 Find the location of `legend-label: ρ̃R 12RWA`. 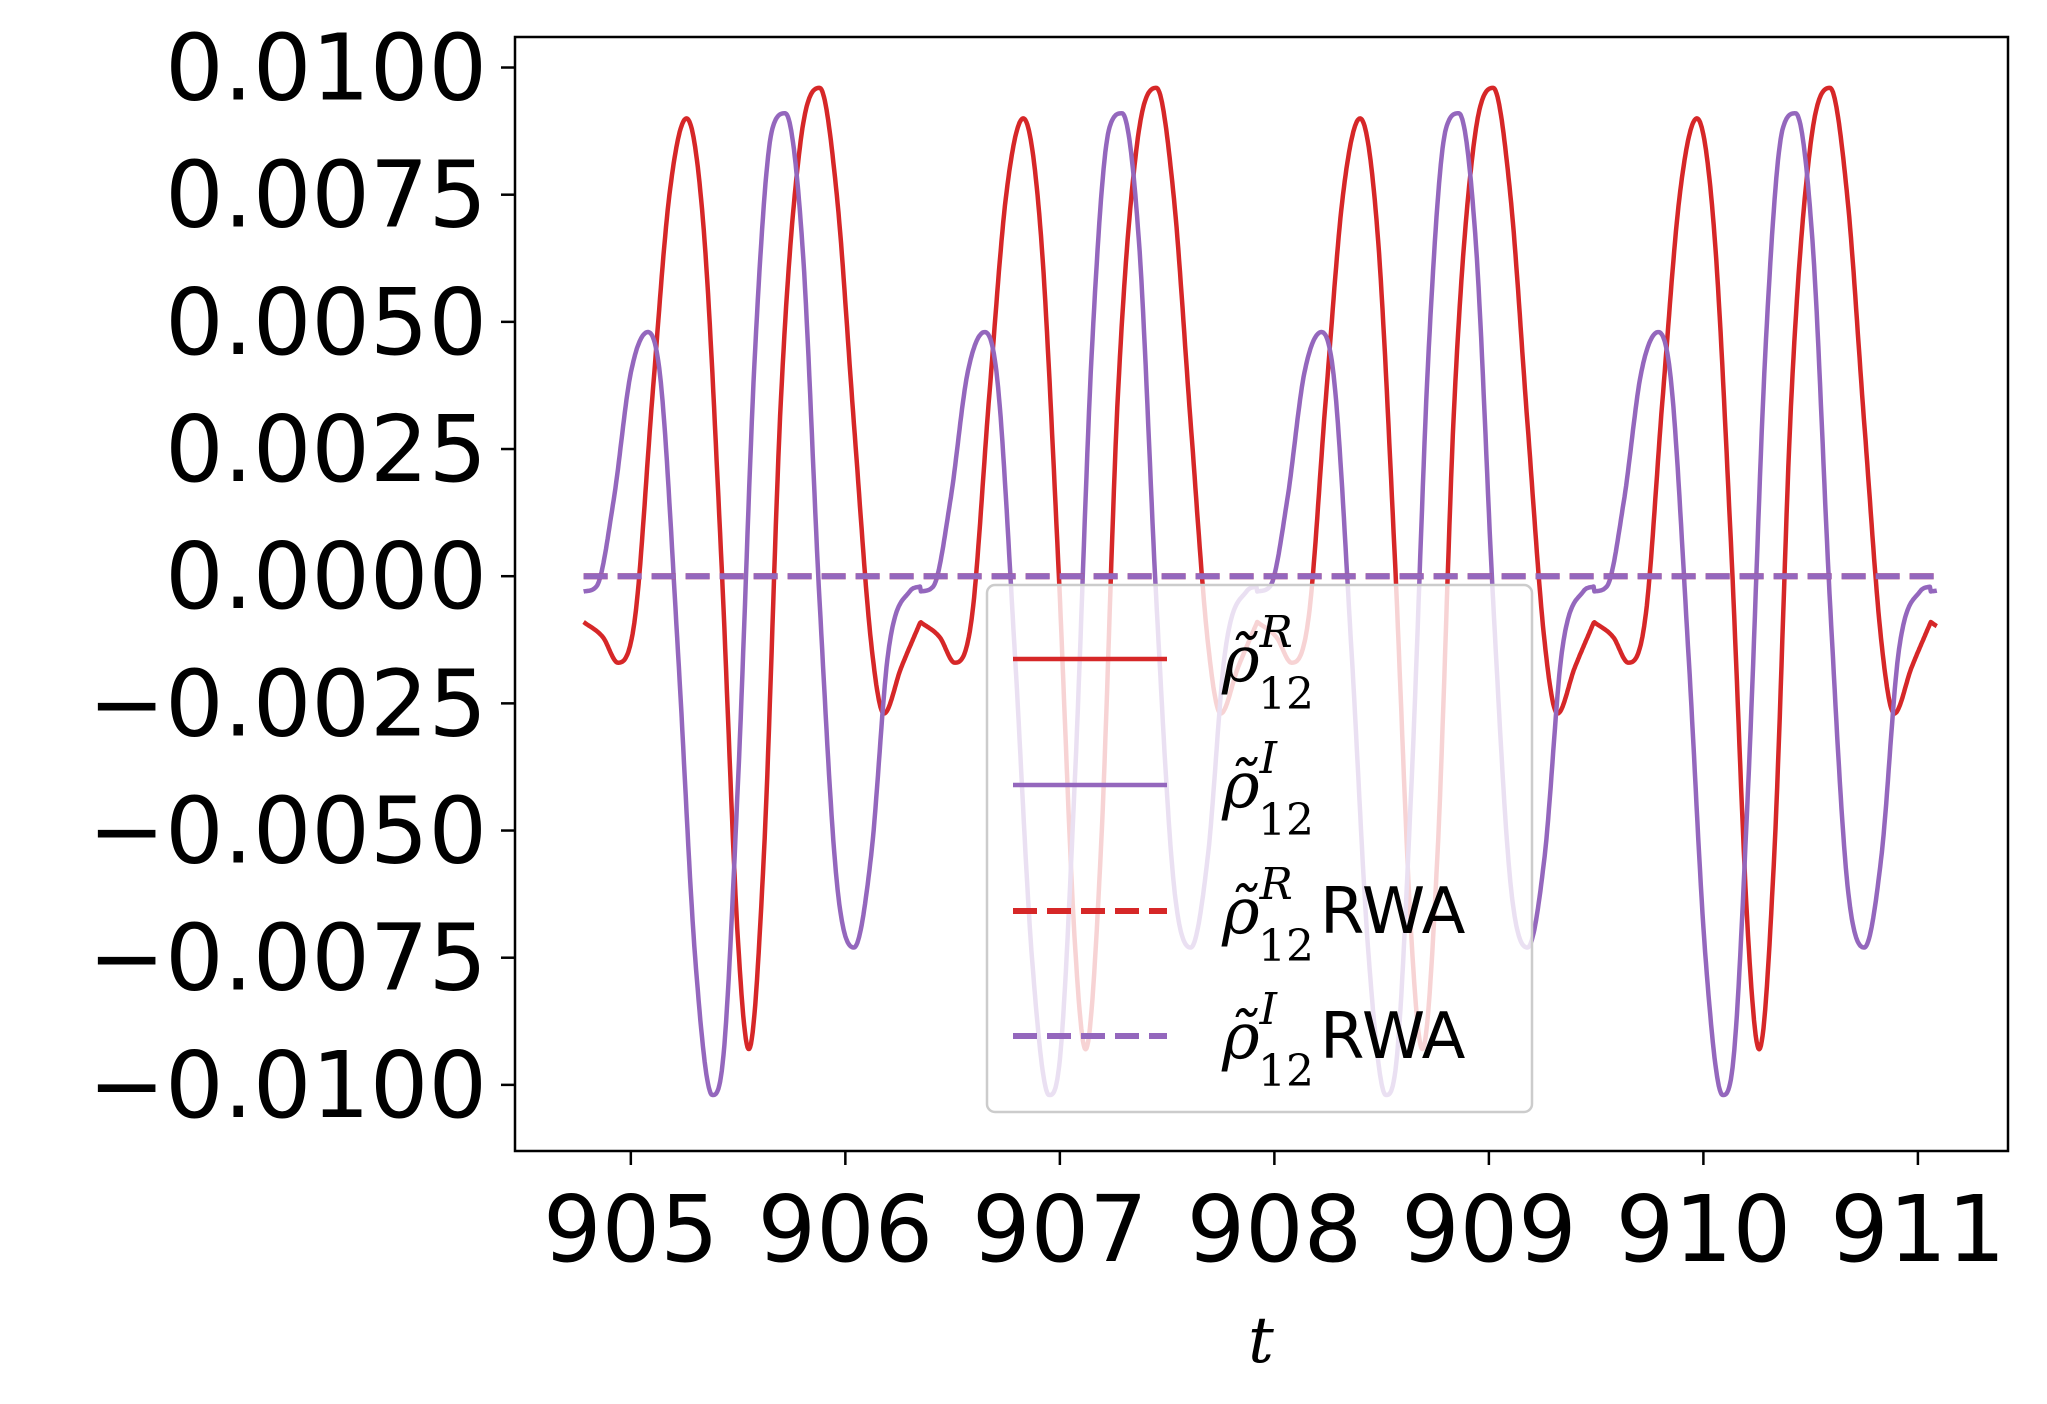

legend-label: ρ̃R 12RWA is located at coordinates (1343, 915).